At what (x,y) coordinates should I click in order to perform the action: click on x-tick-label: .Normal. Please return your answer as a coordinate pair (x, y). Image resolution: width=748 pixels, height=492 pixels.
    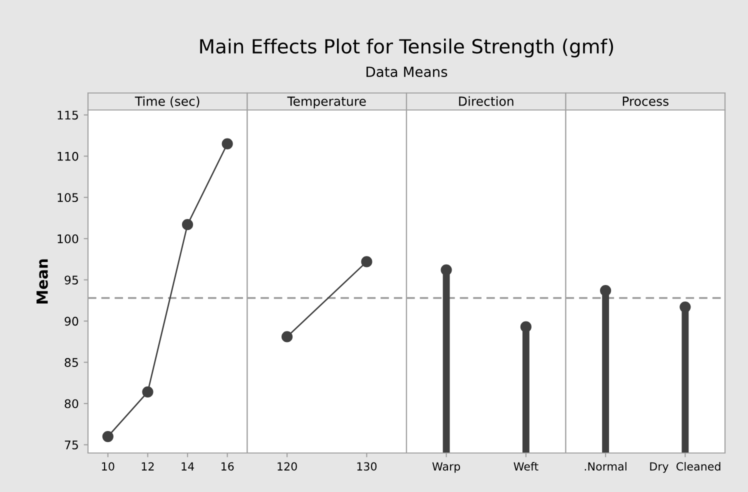
    Looking at the image, I should click on (605, 466).